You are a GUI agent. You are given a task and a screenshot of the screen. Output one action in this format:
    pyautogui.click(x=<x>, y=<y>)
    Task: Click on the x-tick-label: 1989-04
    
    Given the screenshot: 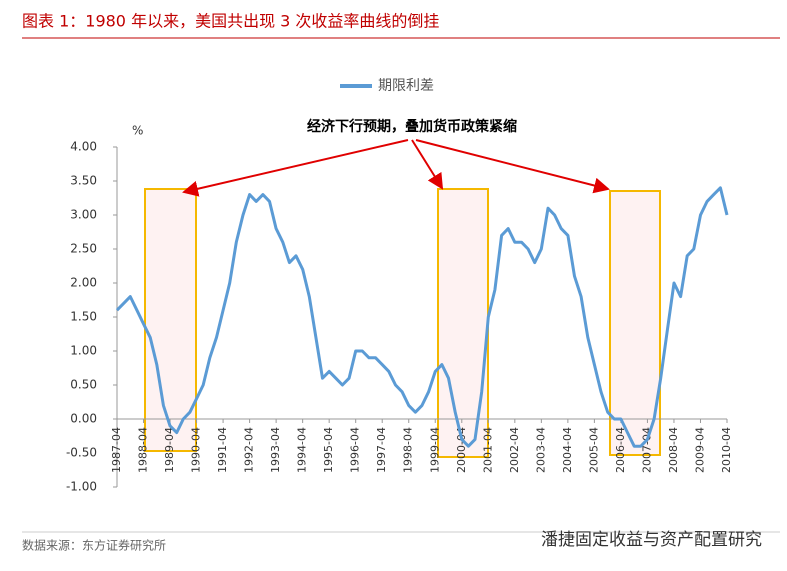 What is the action you would take?
    pyautogui.click(x=169, y=450)
    